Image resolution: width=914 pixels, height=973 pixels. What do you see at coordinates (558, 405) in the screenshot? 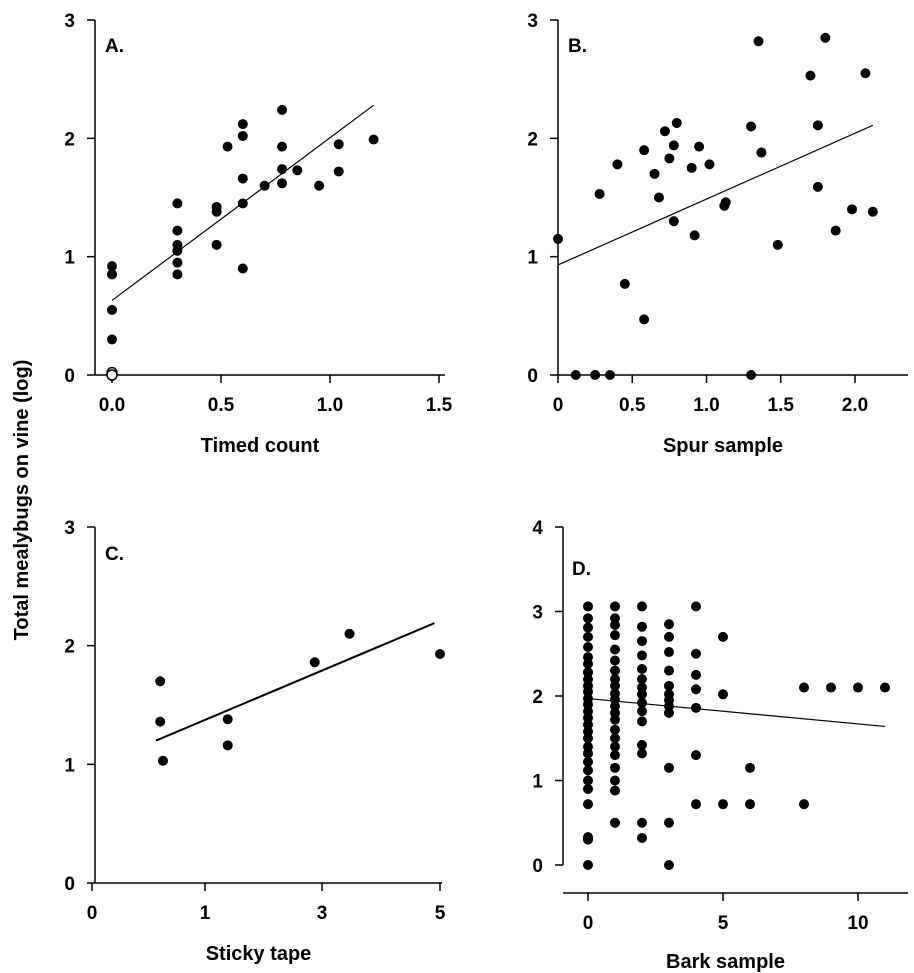
I see `panel-2-x-tick-label: 0` at bounding box center [558, 405].